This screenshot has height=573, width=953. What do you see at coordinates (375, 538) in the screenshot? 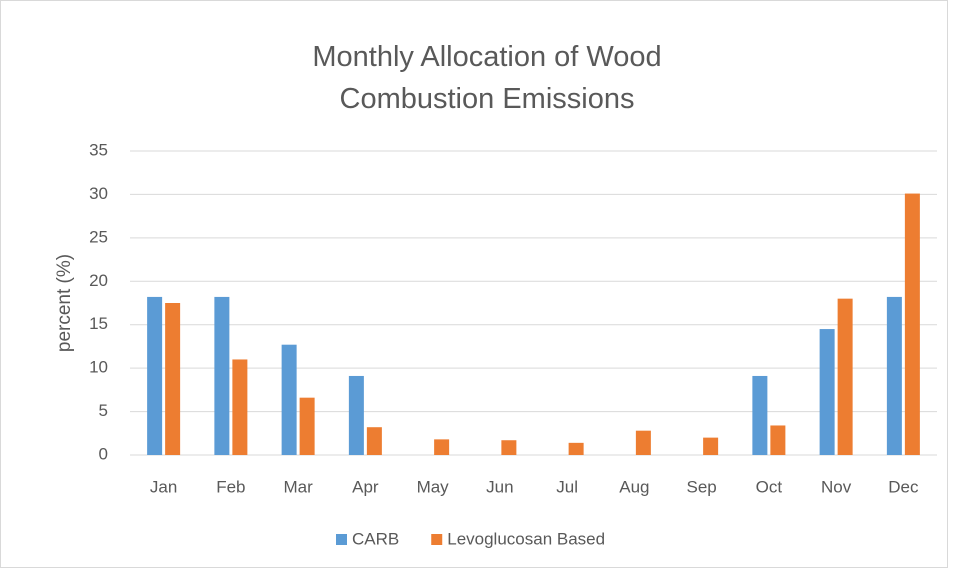
I see `legend-label: CARB` at bounding box center [375, 538].